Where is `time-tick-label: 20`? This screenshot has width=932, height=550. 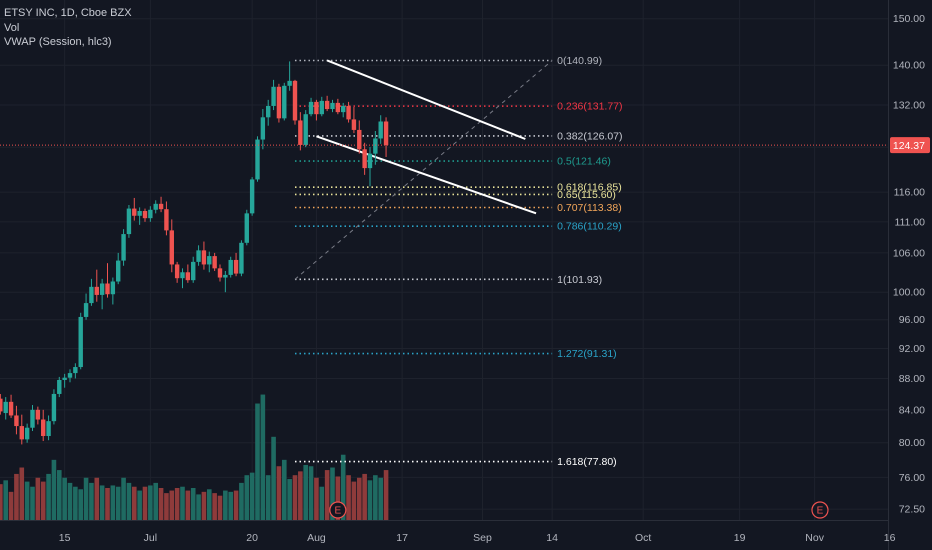 time-tick-label: 20 is located at coordinates (252, 538).